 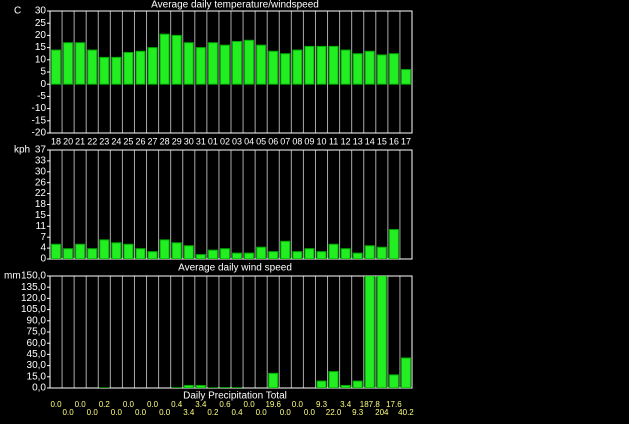 I want to click on y-tick-label: 5, so click(x=43, y=72).